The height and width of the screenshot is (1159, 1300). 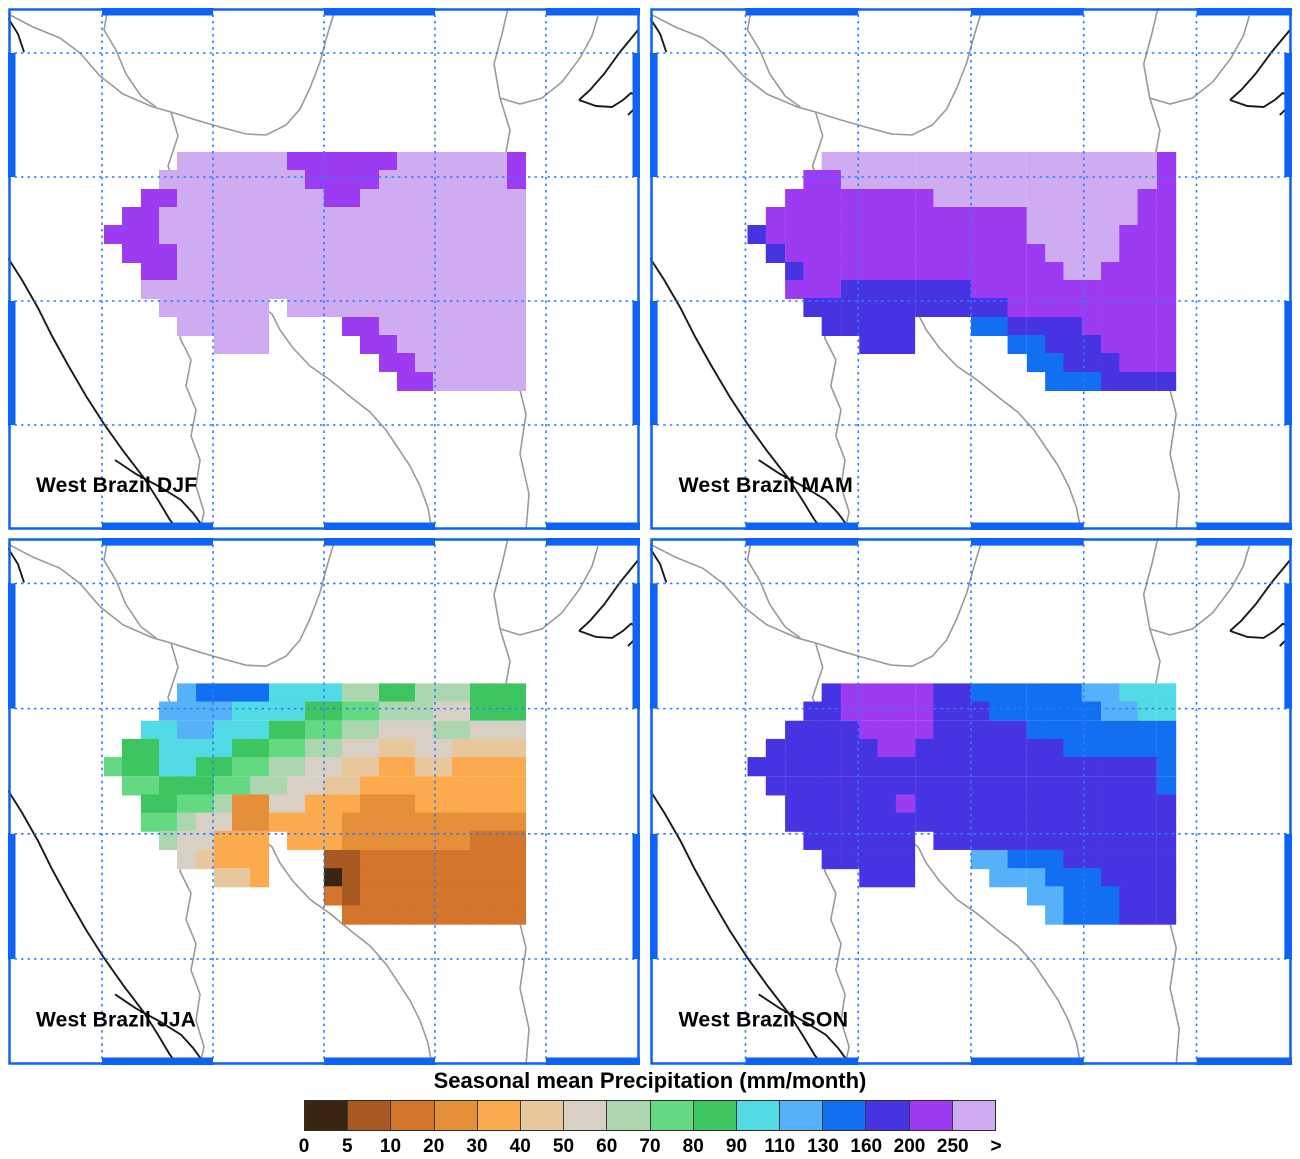 What do you see at coordinates (455, 1115) in the screenshot?
I see `colorbar-swatch` at bounding box center [455, 1115].